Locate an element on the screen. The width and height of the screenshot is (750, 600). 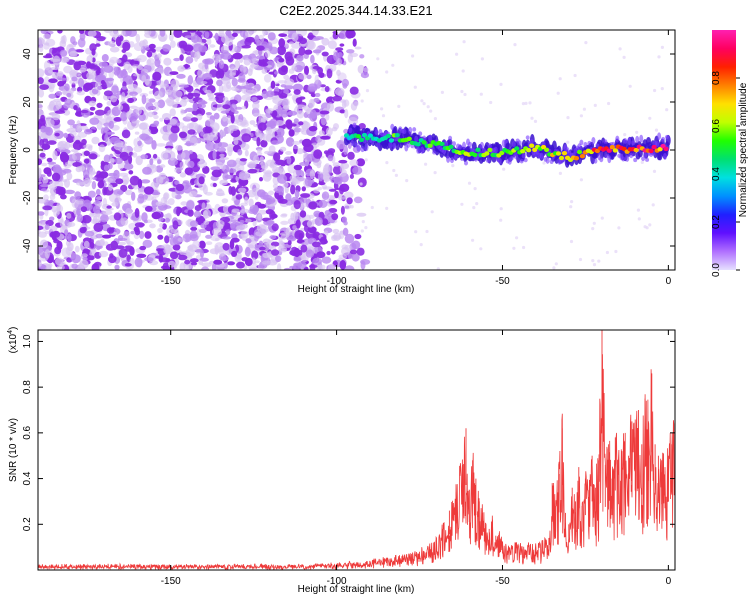
y-tick-label: 20 is located at coordinates (27, 102).